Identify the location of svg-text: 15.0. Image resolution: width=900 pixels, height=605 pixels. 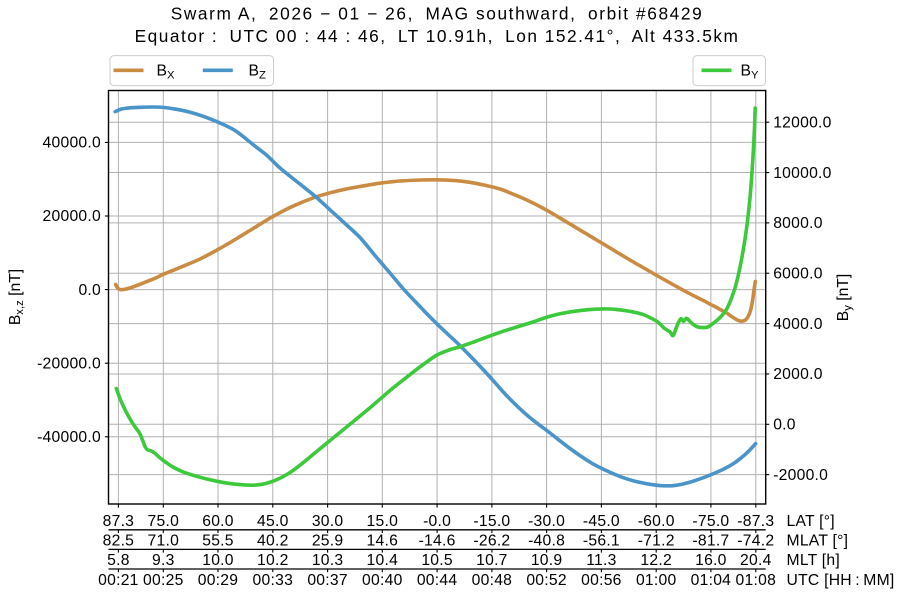
(383, 521).